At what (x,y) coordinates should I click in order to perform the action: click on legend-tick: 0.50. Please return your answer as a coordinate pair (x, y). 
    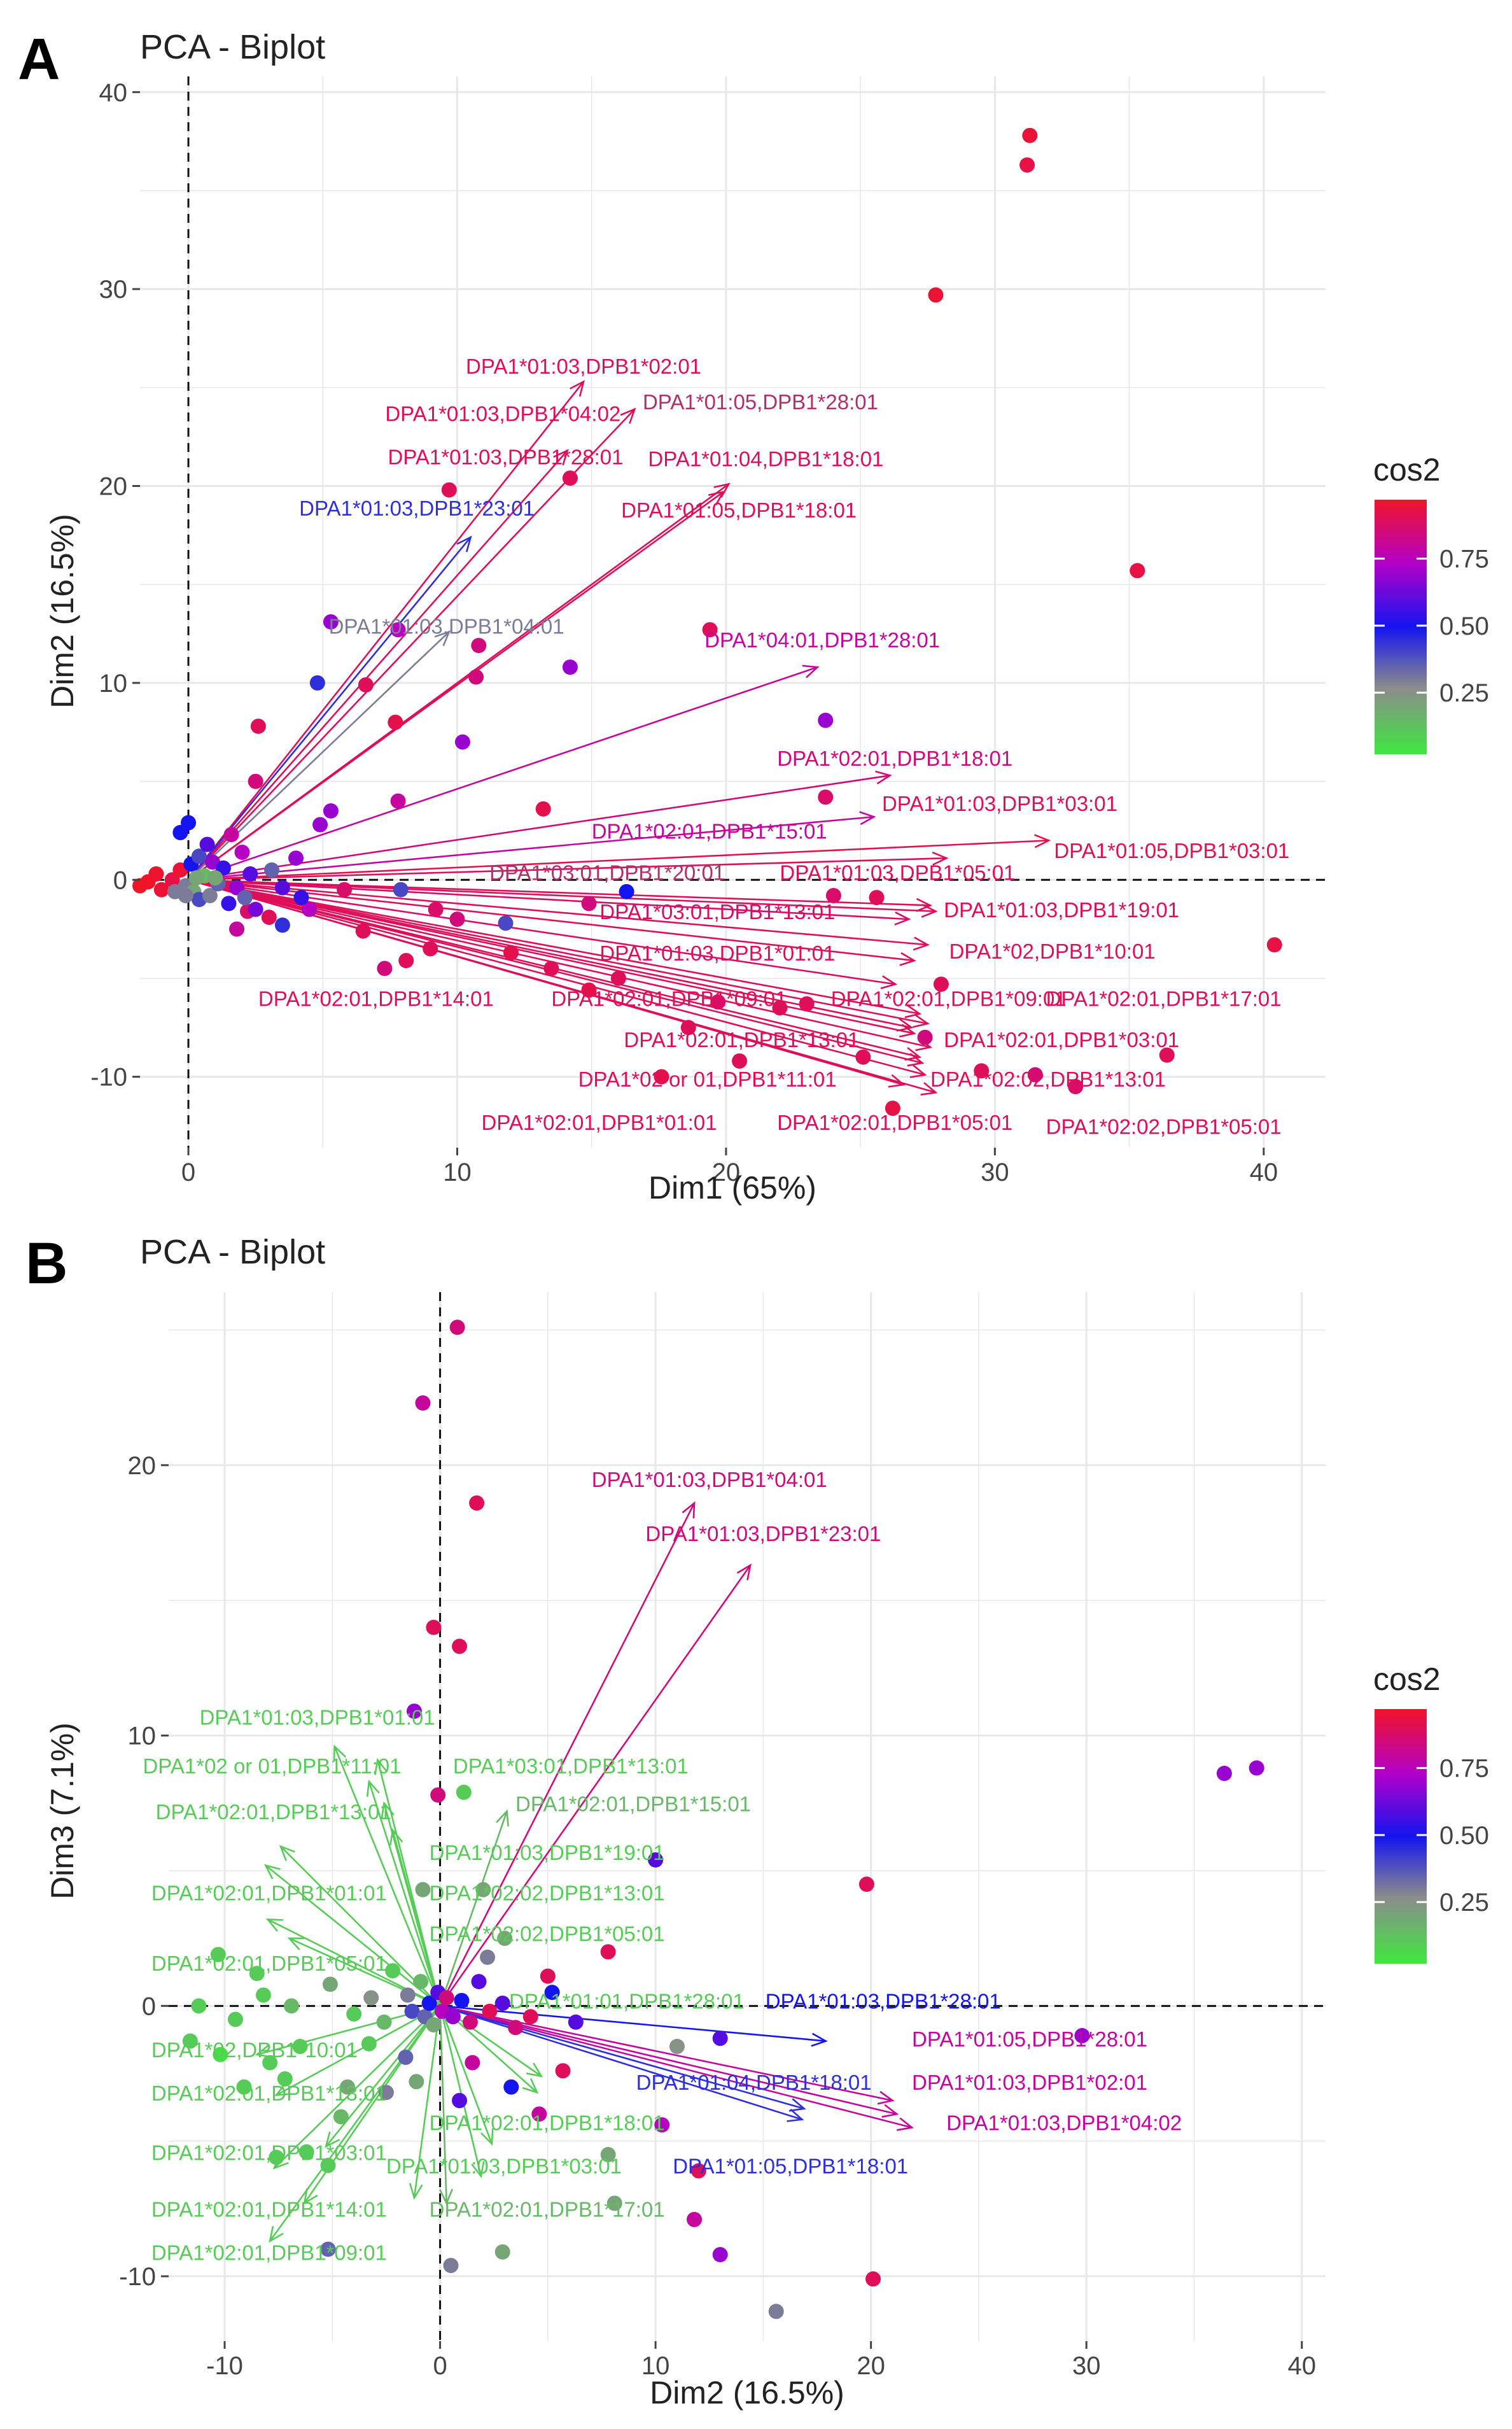
    Looking at the image, I should click on (1432, 626).